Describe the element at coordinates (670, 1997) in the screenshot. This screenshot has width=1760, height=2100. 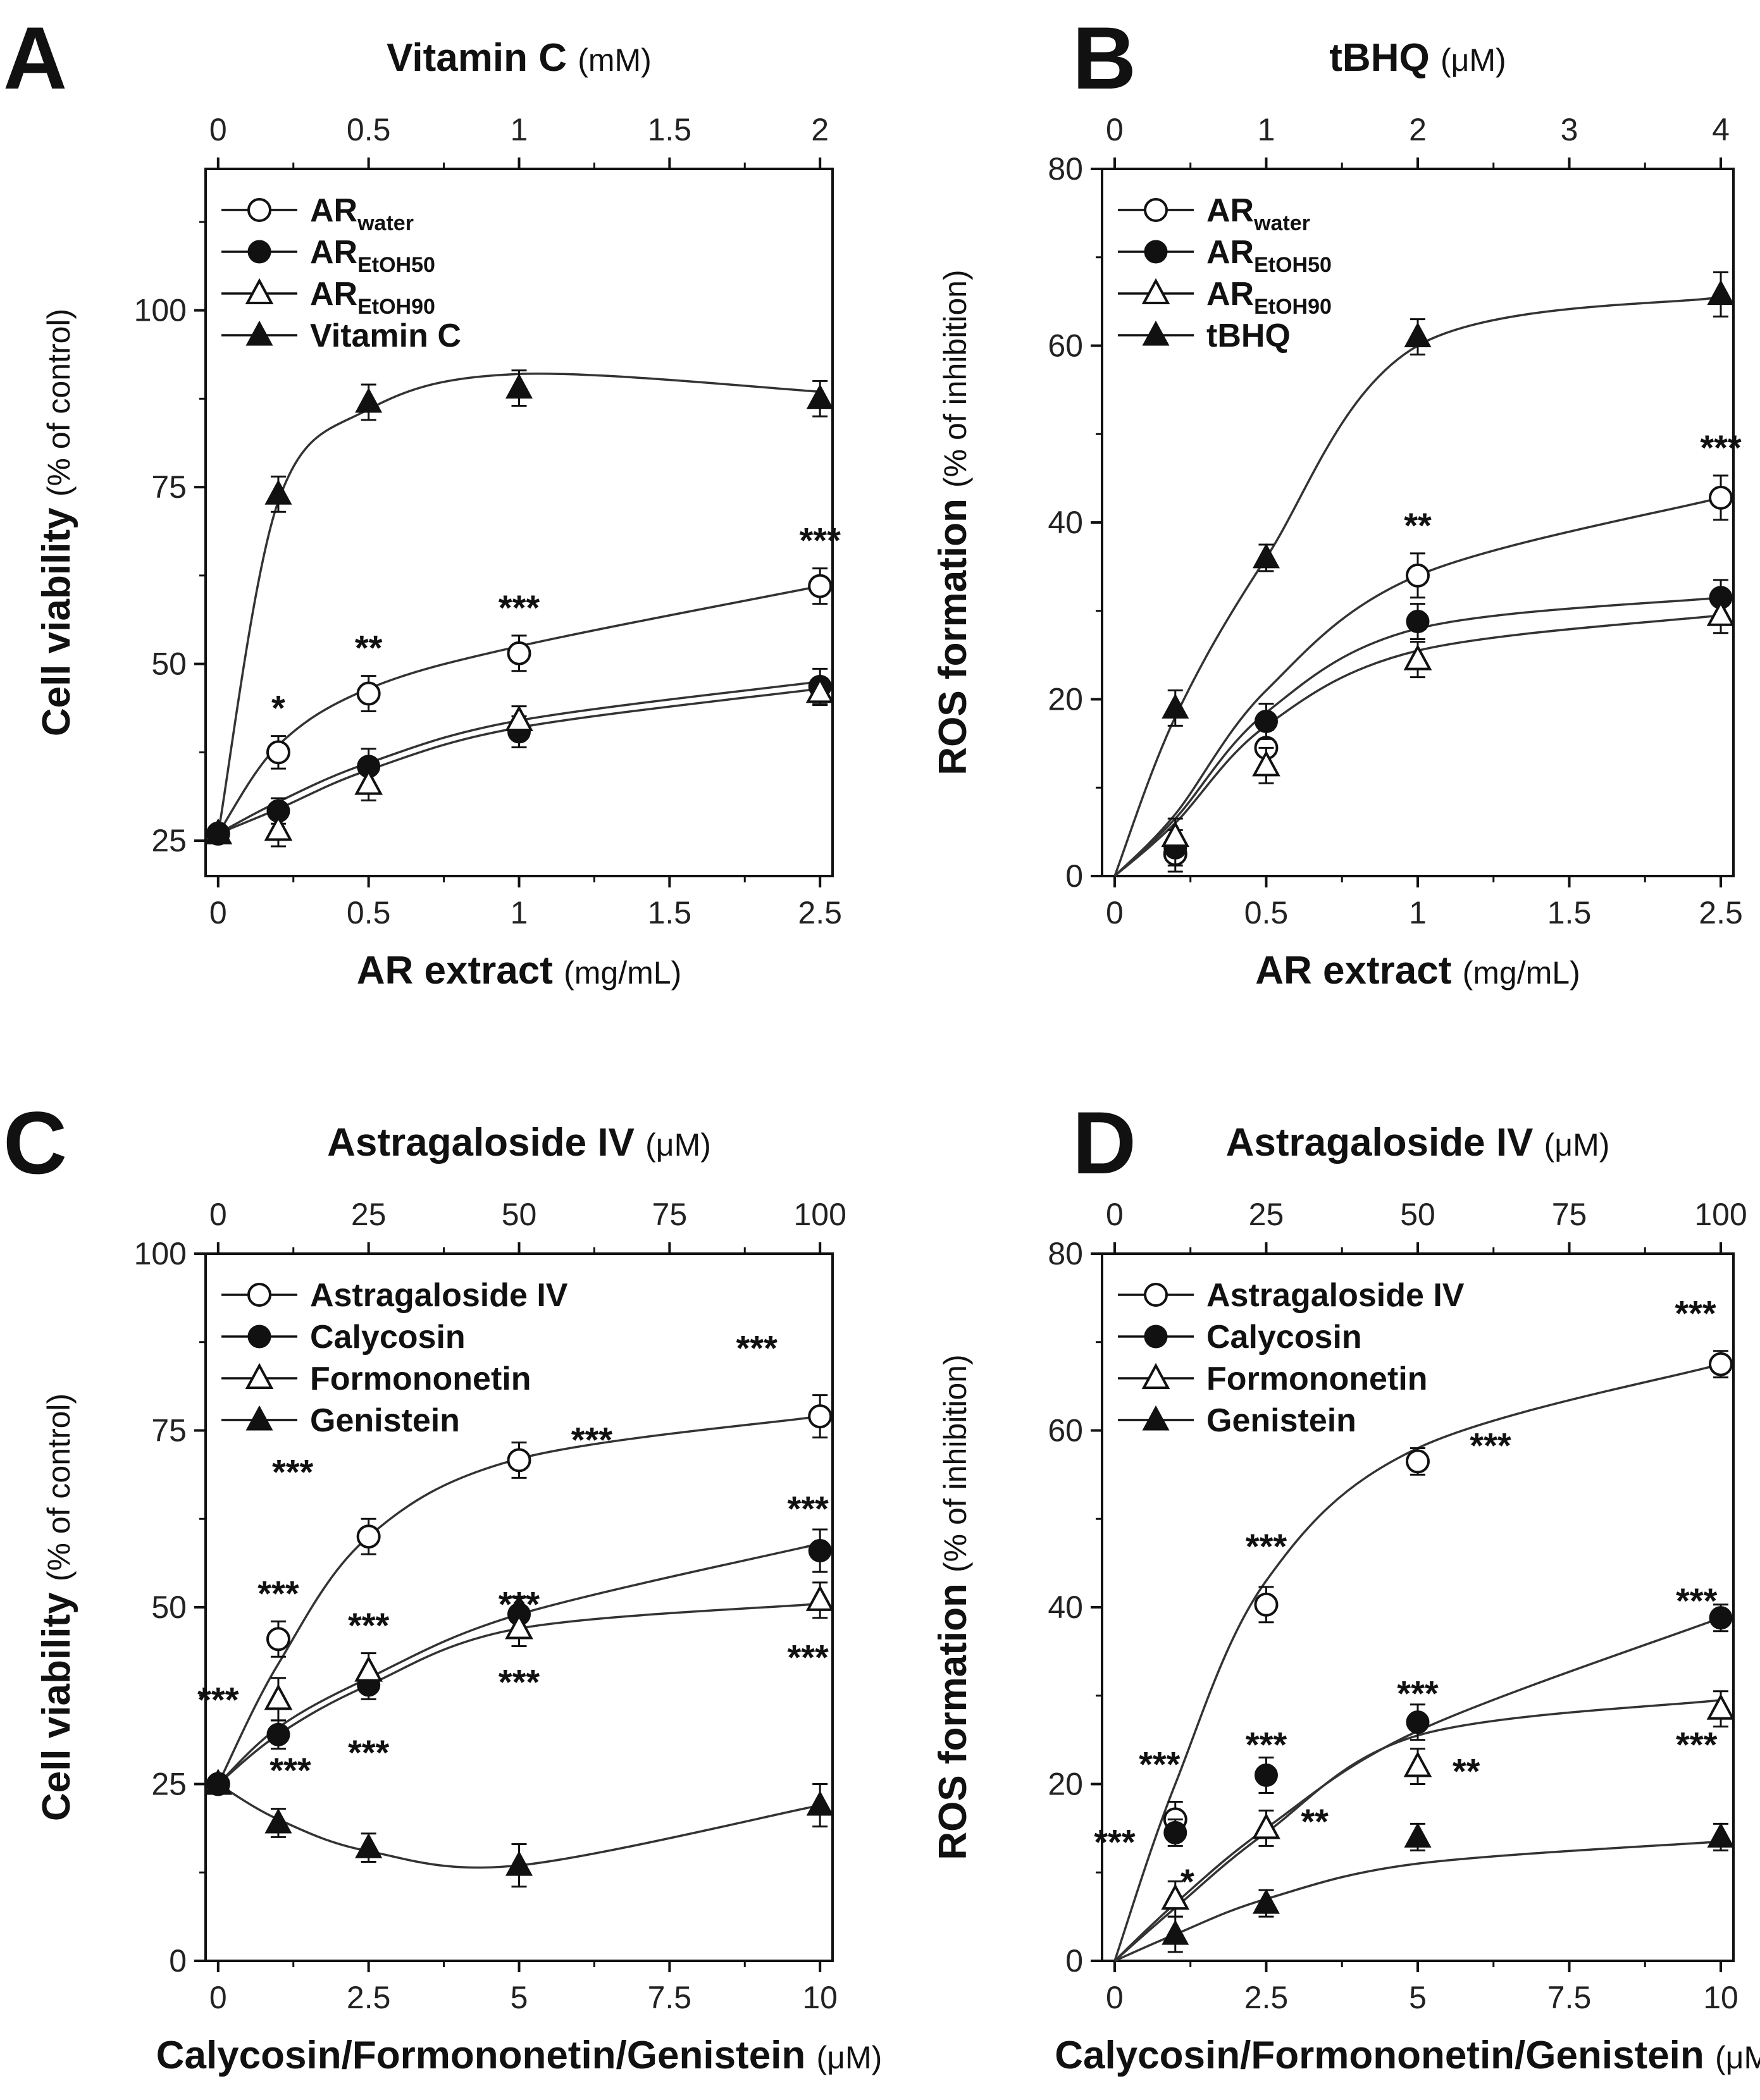
I see `x-tick-label: 7.5` at that location.